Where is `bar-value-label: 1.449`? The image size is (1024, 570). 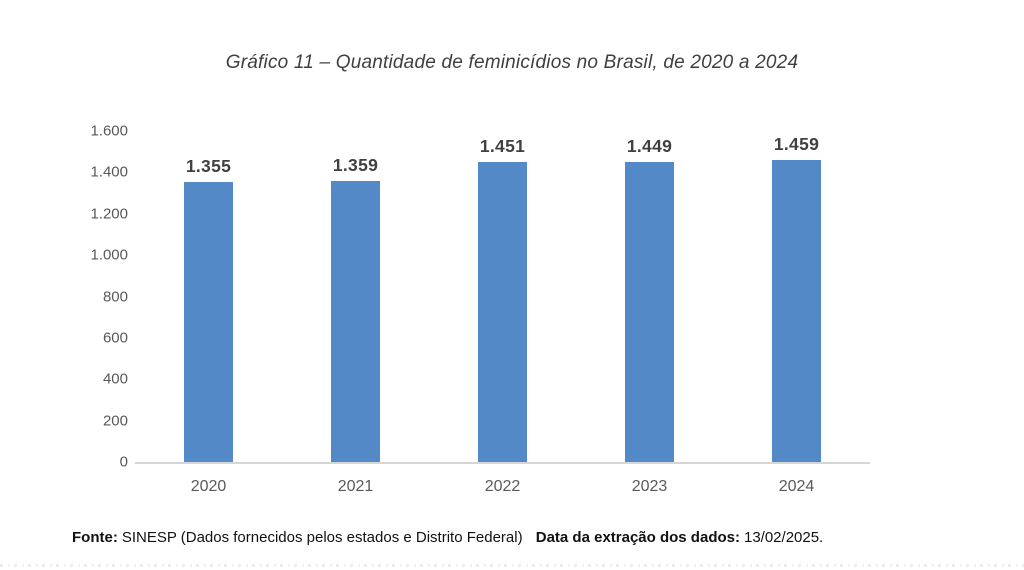 bar-value-label: 1.449 is located at coordinates (649, 146).